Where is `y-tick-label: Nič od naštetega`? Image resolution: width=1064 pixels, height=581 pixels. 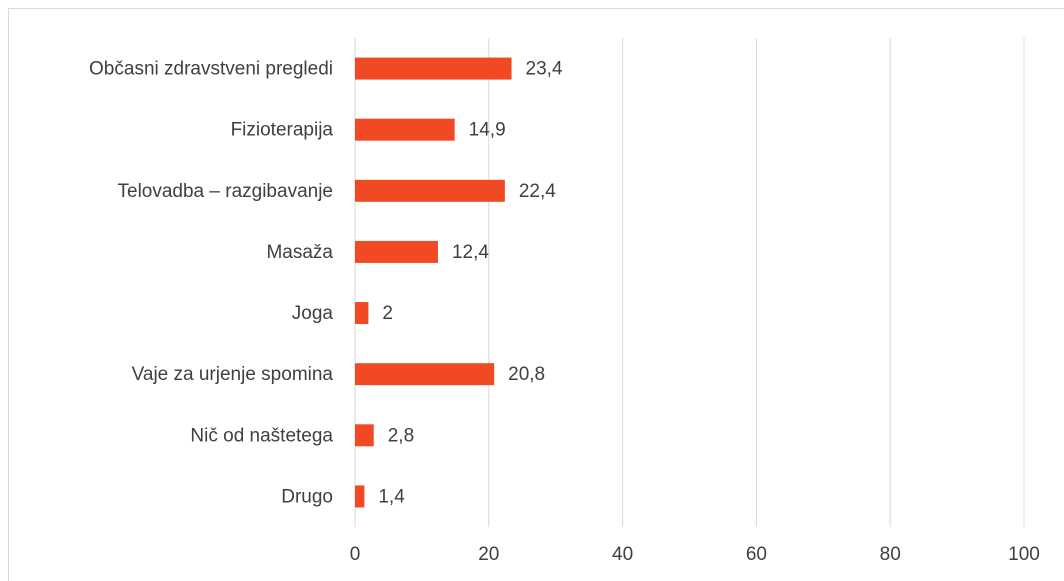 y-tick-label: Nič od naštetega is located at coordinates (261, 435).